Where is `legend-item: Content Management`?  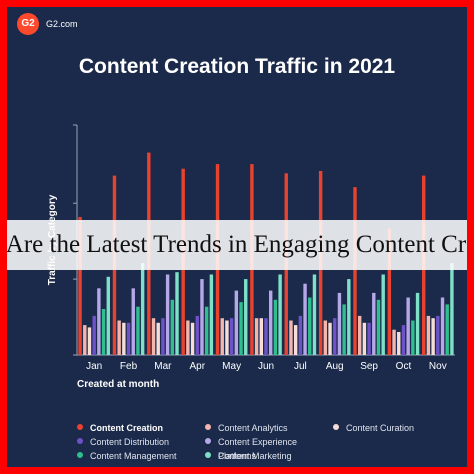 legend-item: Content Management is located at coordinates (141, 456).